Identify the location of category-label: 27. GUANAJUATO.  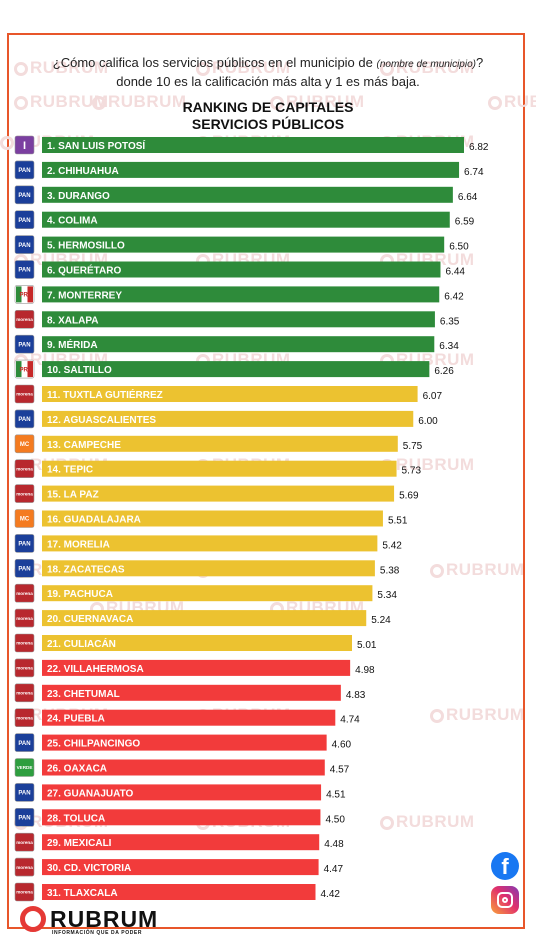
(90, 793).